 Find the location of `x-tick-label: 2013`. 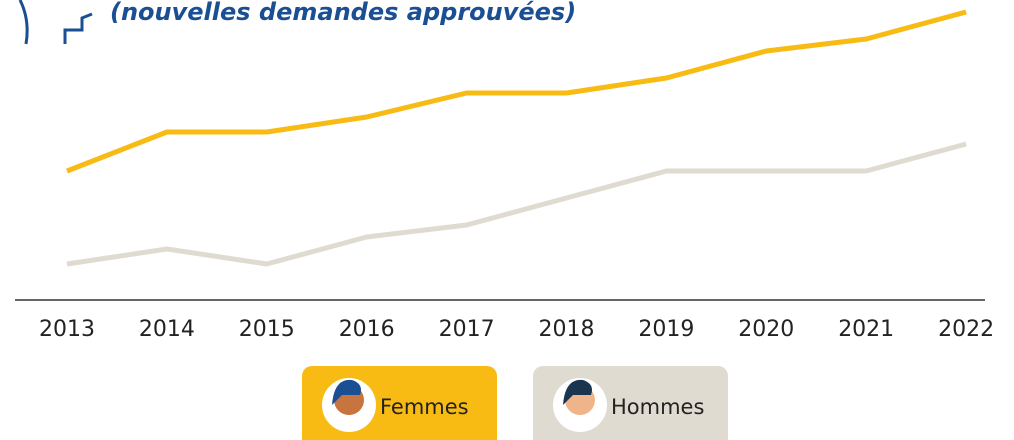

x-tick-label: 2013 is located at coordinates (67, 329).